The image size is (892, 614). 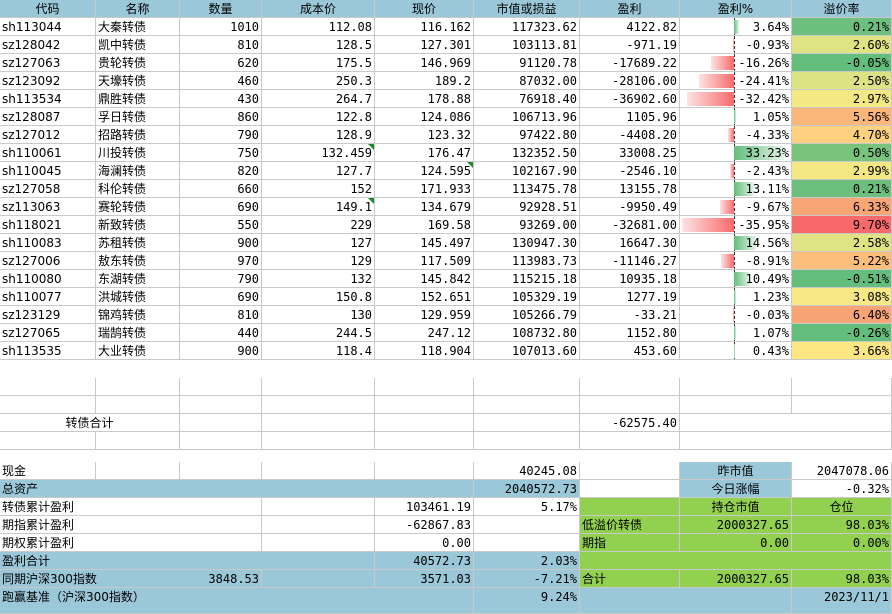 I want to click on cell-price: 124.086, so click(x=424, y=117).